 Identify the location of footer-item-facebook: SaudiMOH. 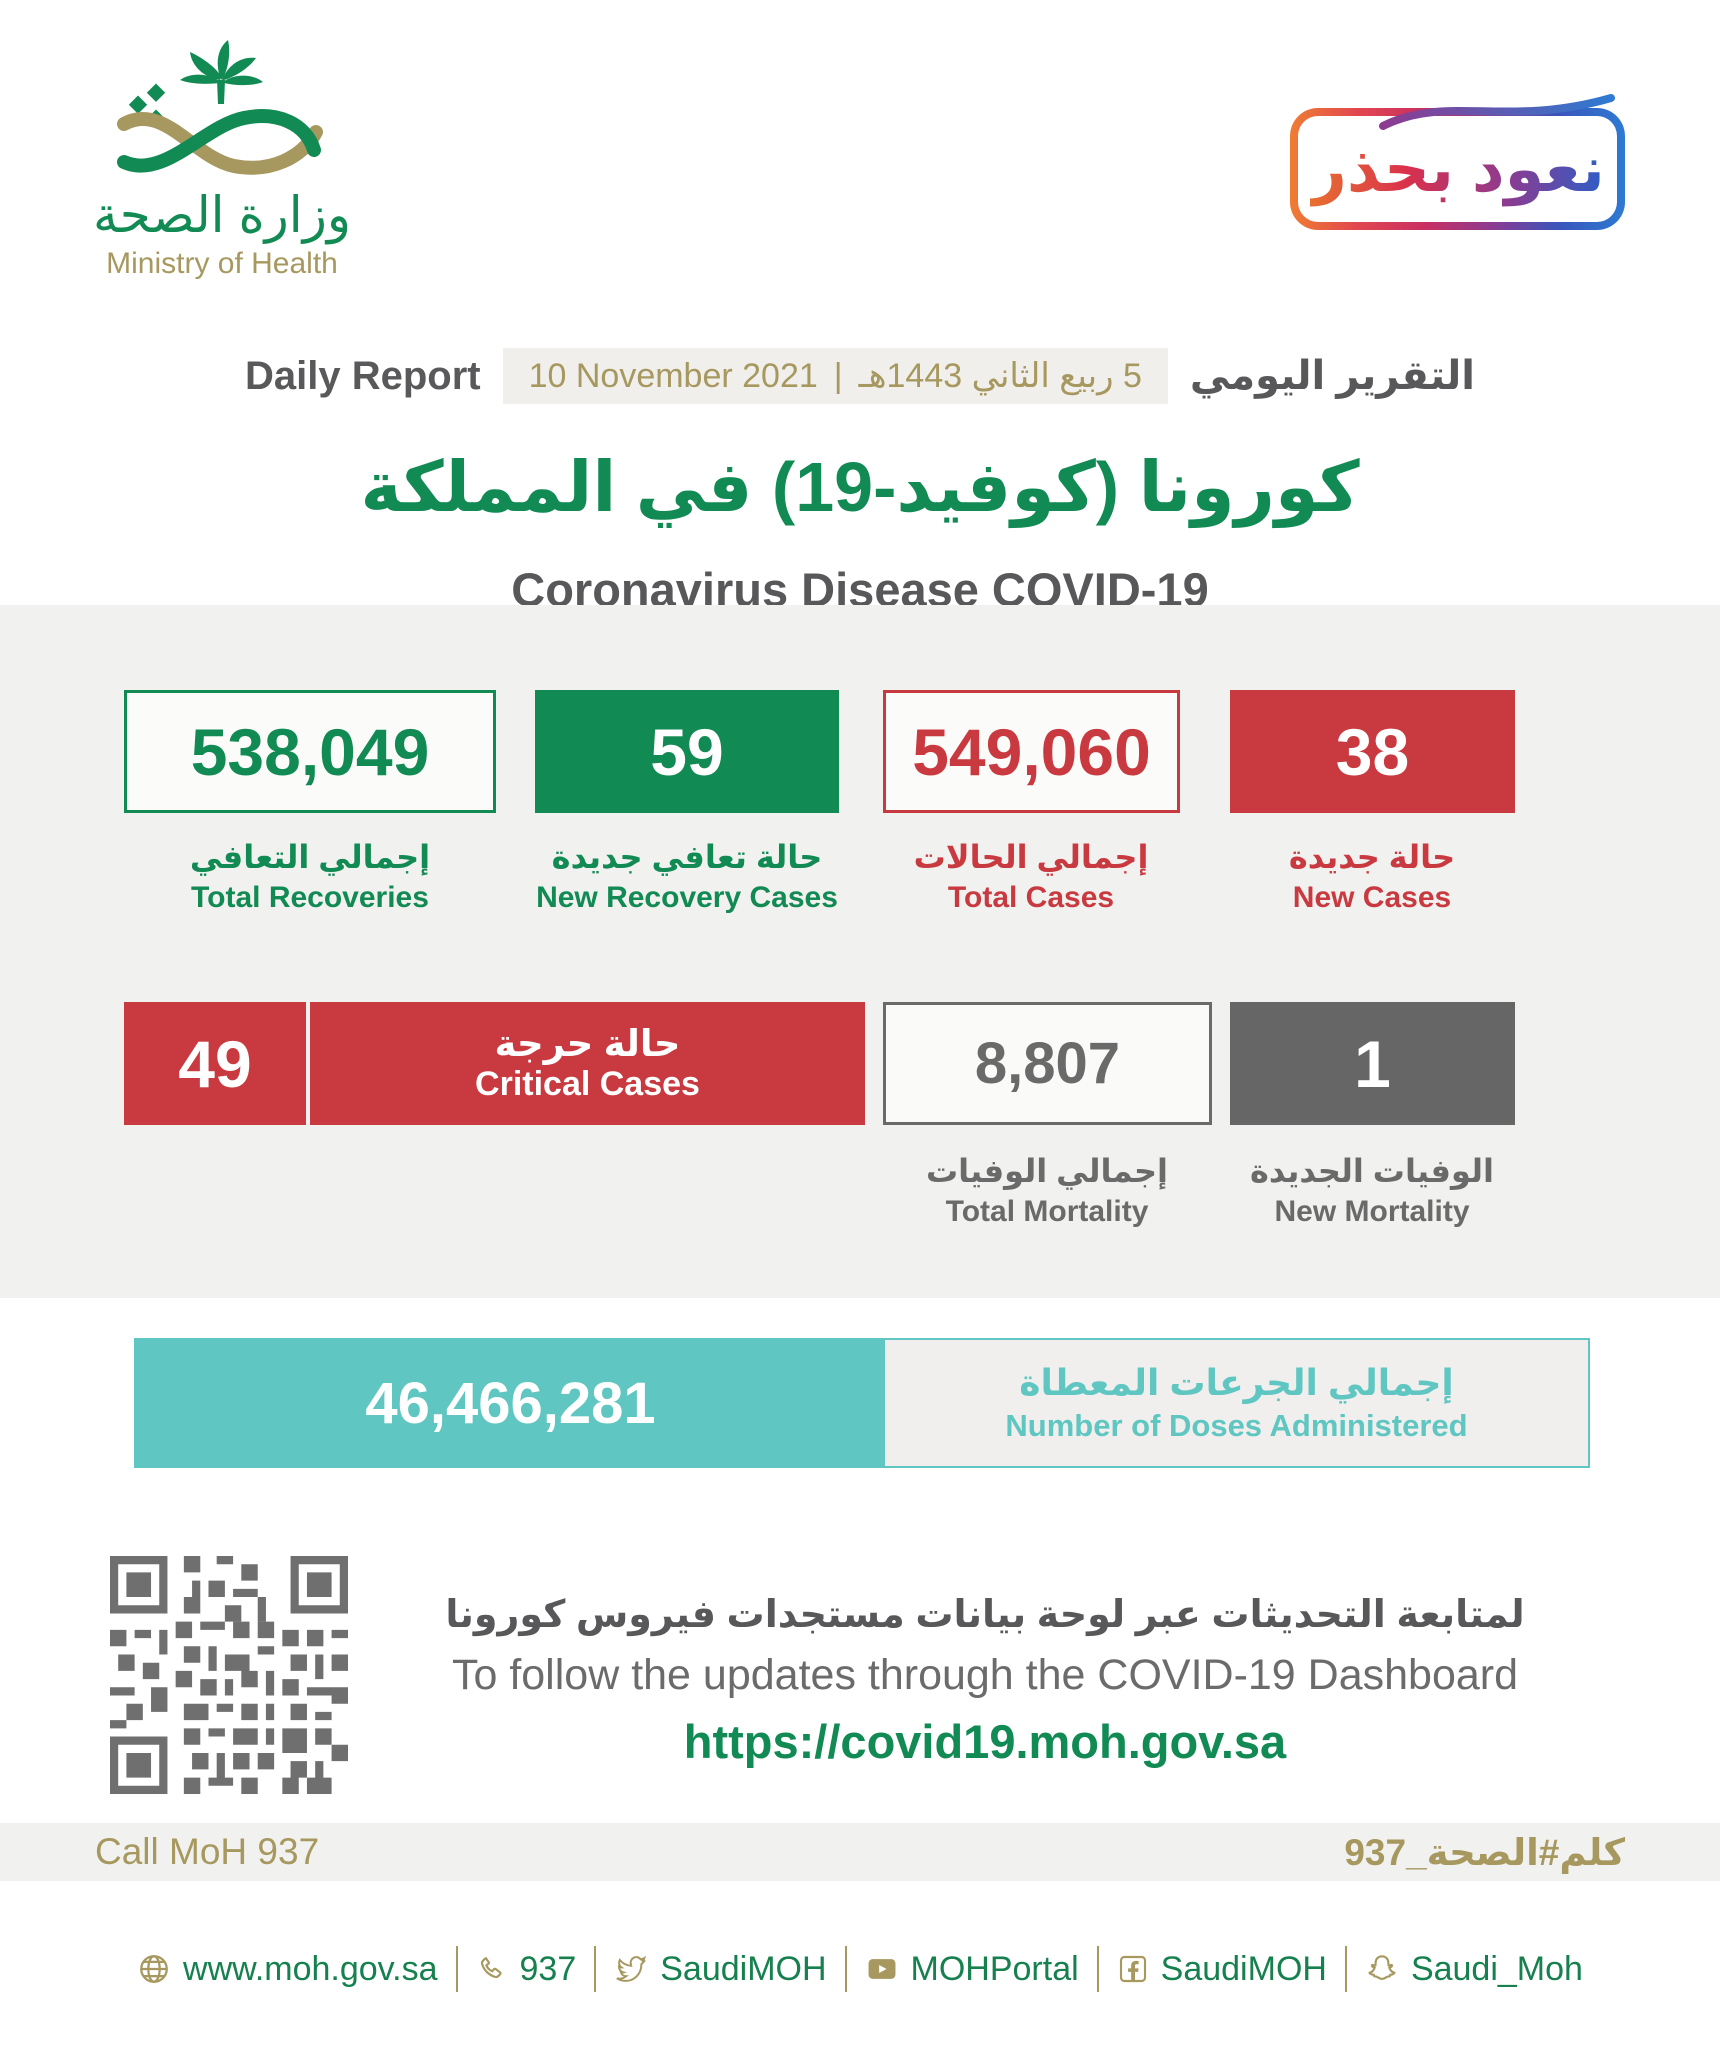
(1222, 1969).